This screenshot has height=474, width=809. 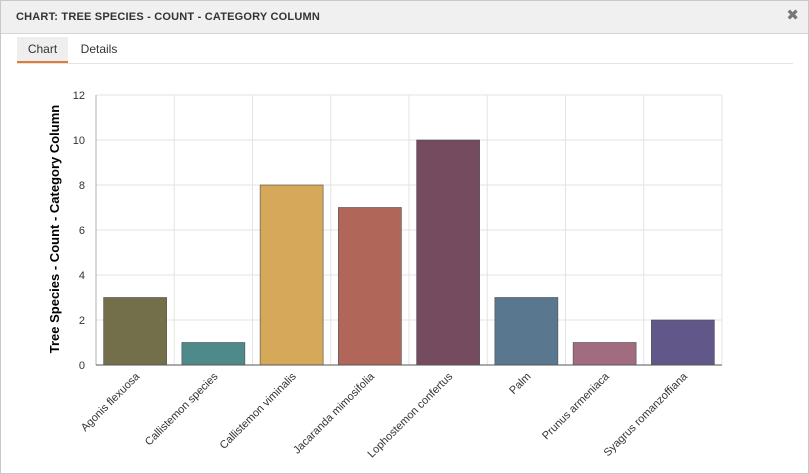 I want to click on close-icon: ✖, so click(x=792, y=15).